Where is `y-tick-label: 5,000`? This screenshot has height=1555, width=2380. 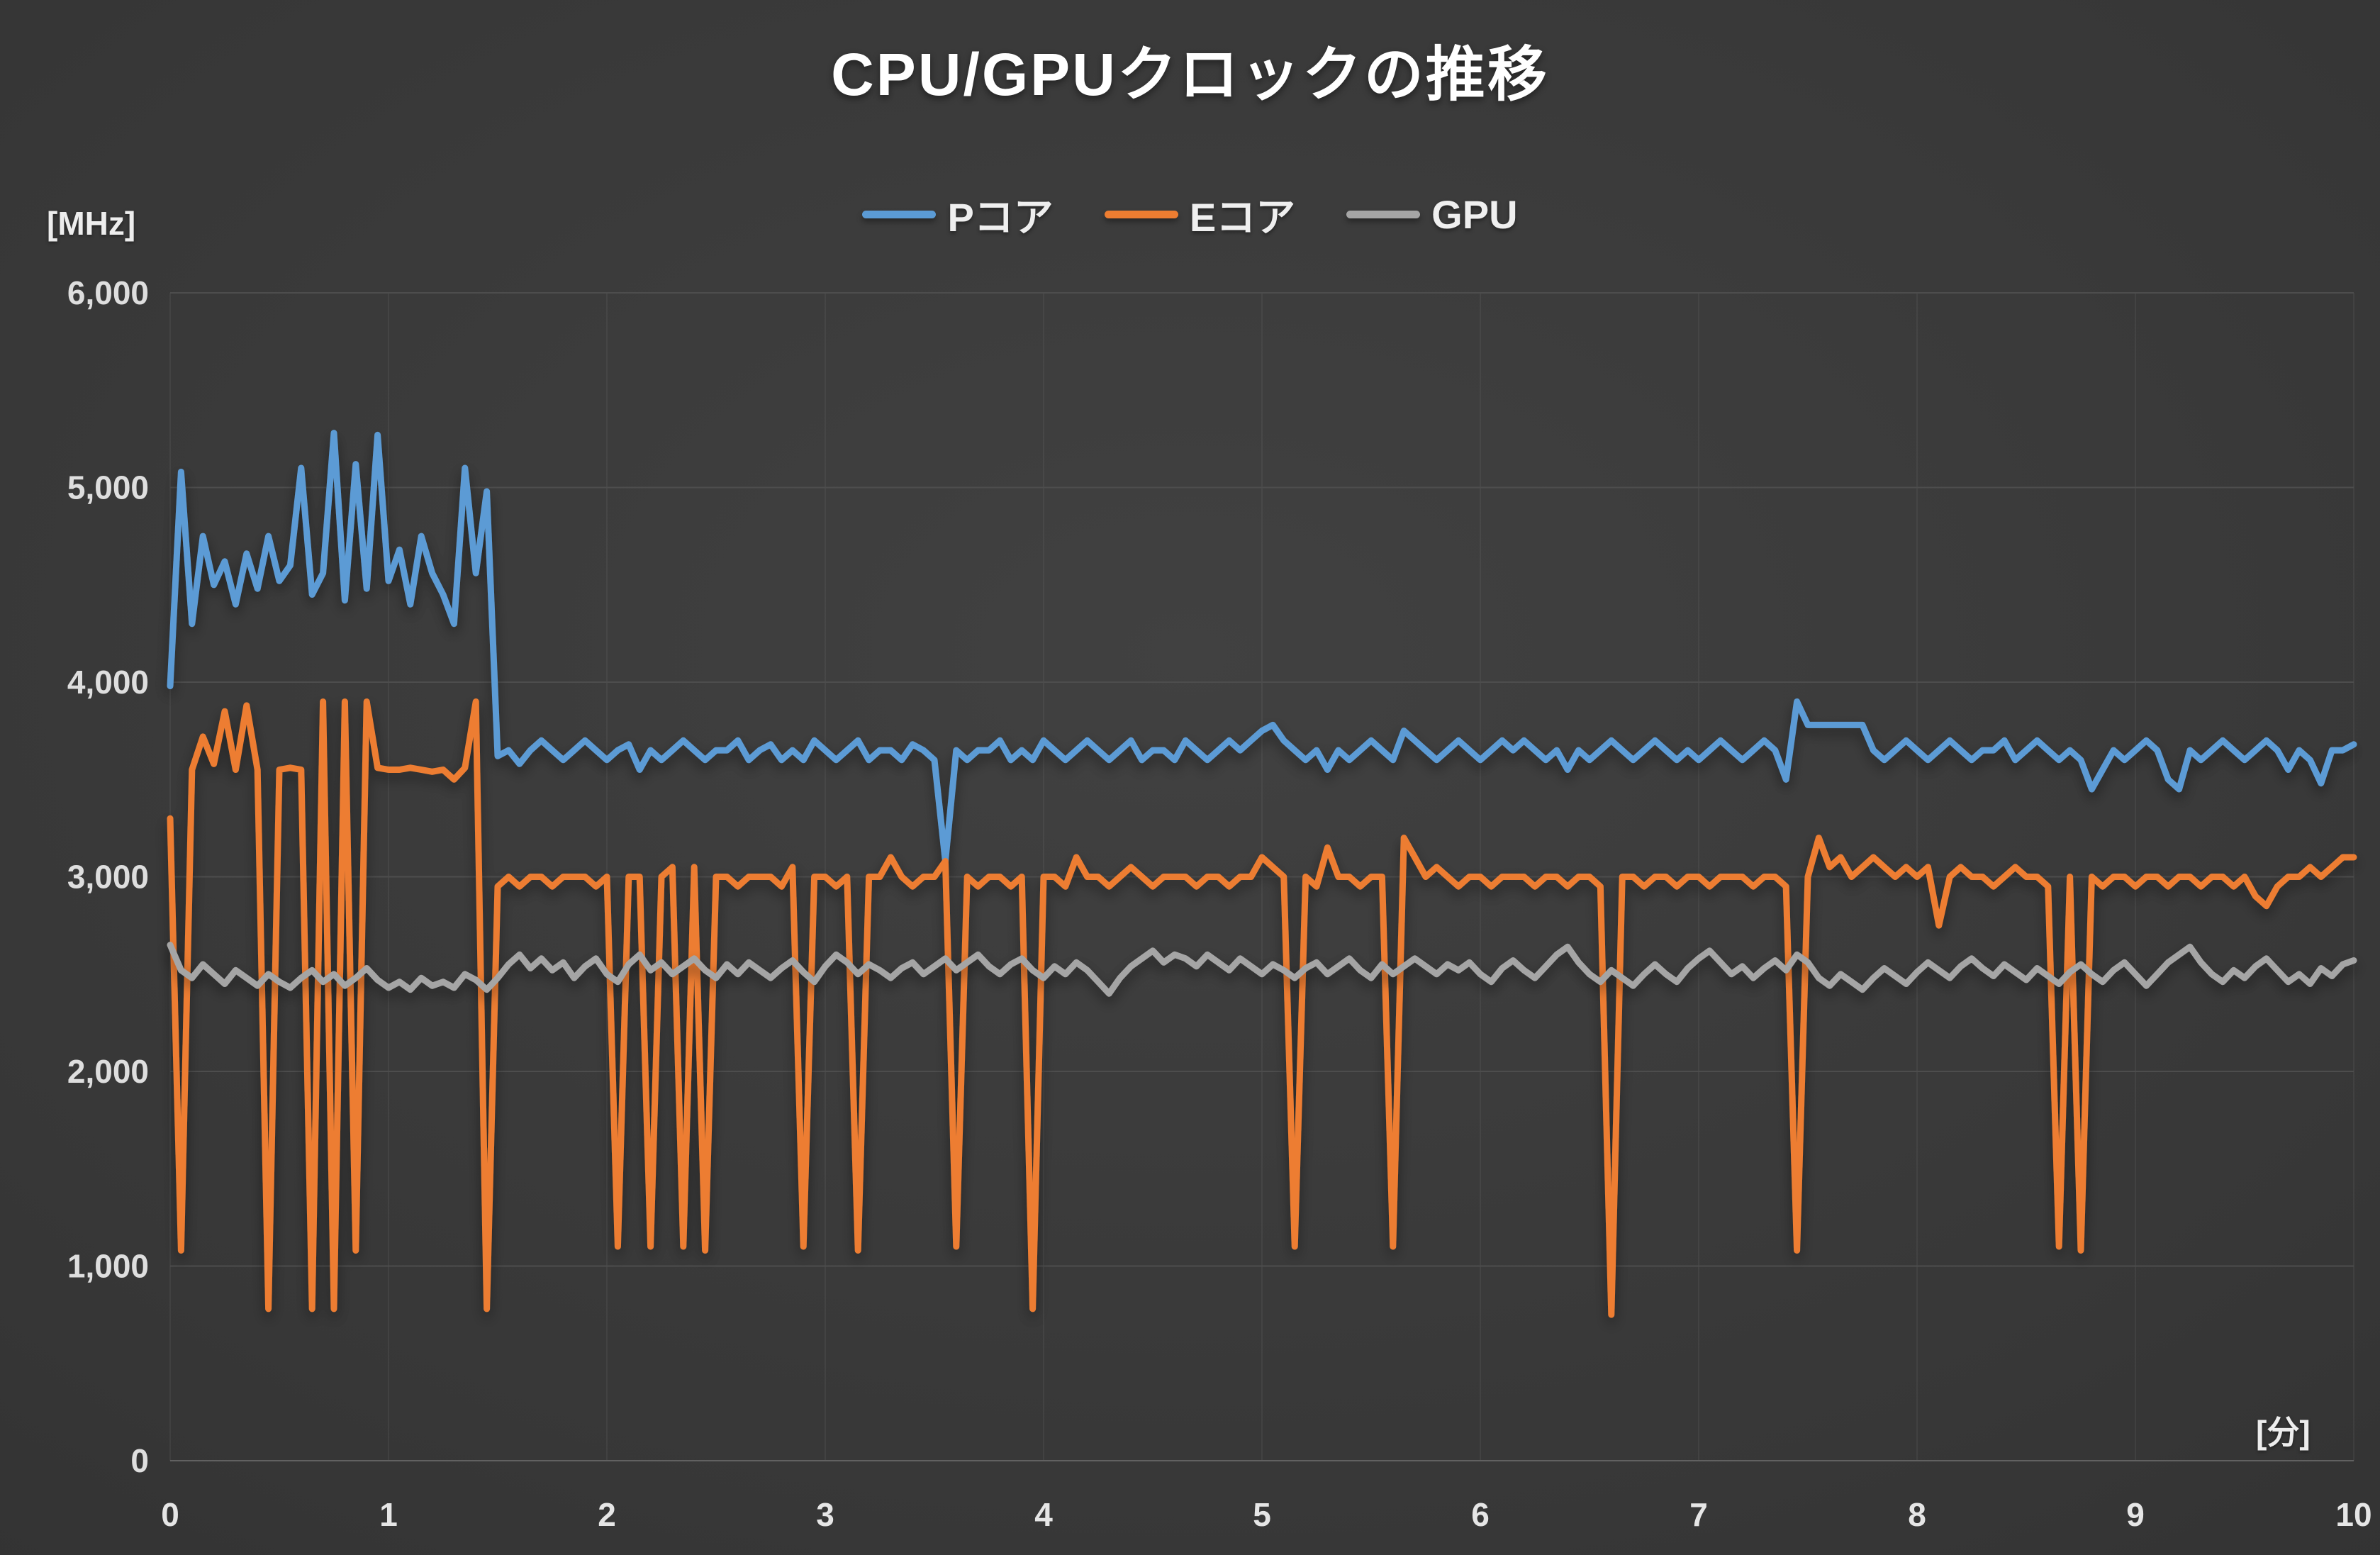 y-tick-label: 5,000 is located at coordinates (108, 488).